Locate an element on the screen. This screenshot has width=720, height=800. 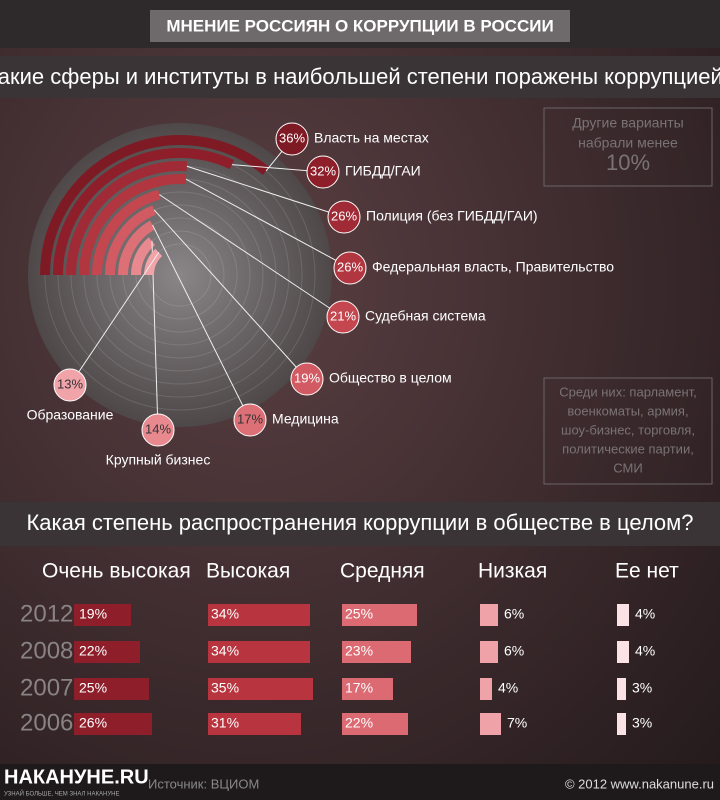
value-label: 36% is located at coordinates (292, 137).